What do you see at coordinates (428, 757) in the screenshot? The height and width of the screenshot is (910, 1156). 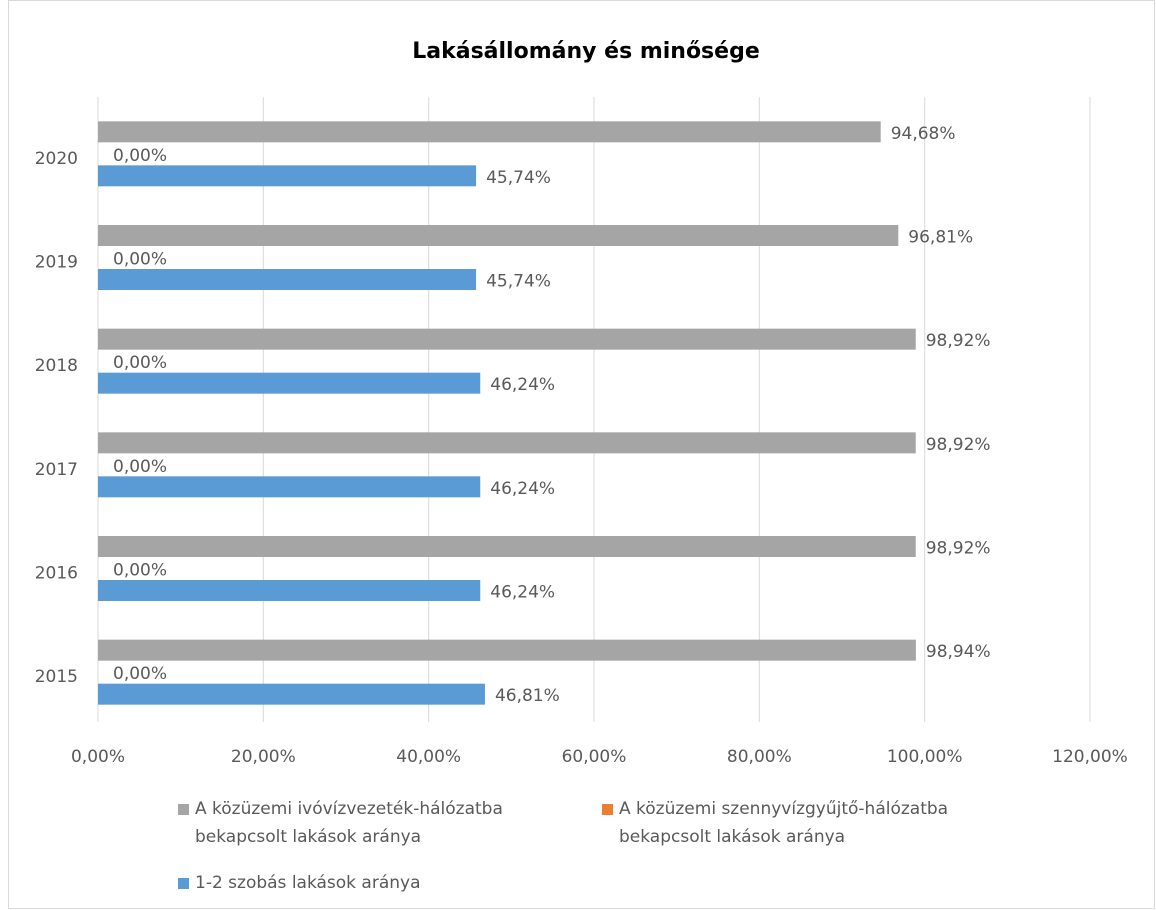 I see `x-tick-label: 40,00%` at bounding box center [428, 757].